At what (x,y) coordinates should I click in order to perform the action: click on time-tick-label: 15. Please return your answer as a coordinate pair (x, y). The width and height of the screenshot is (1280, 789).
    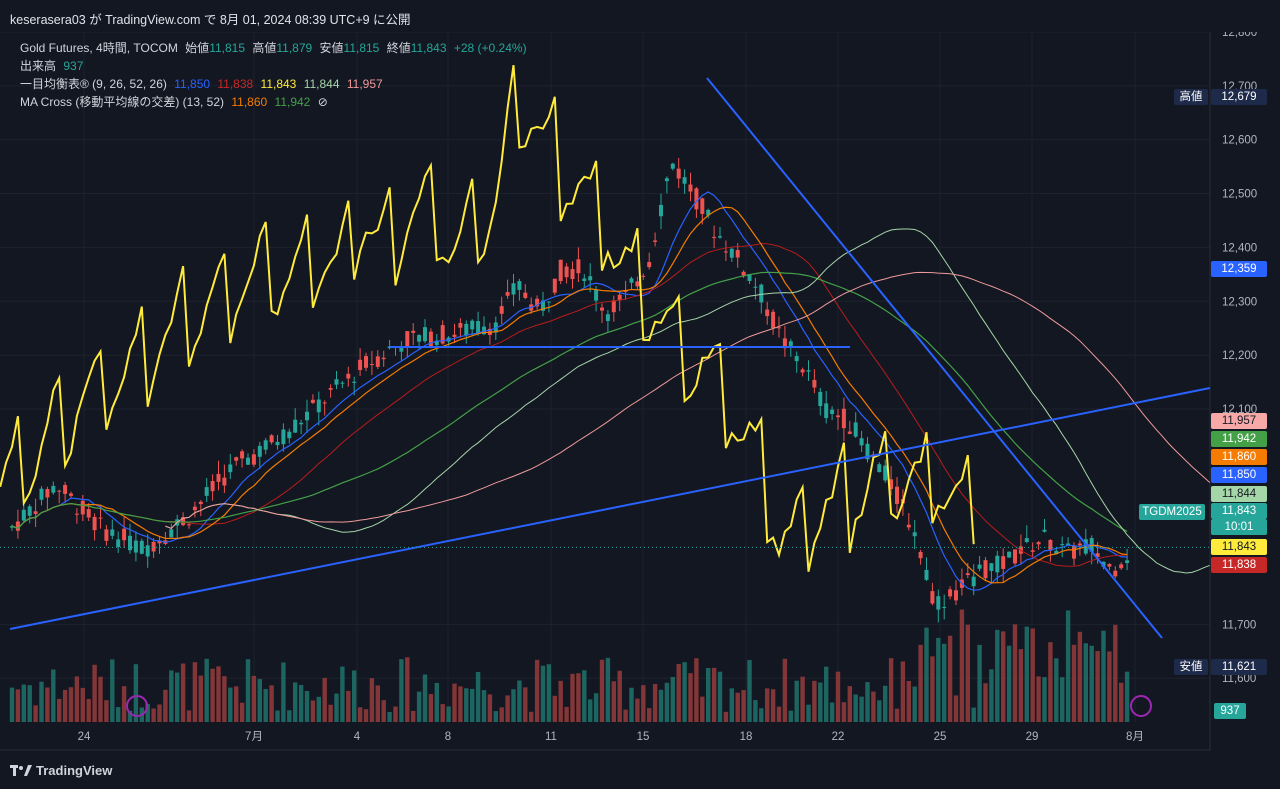
    Looking at the image, I should click on (643, 737).